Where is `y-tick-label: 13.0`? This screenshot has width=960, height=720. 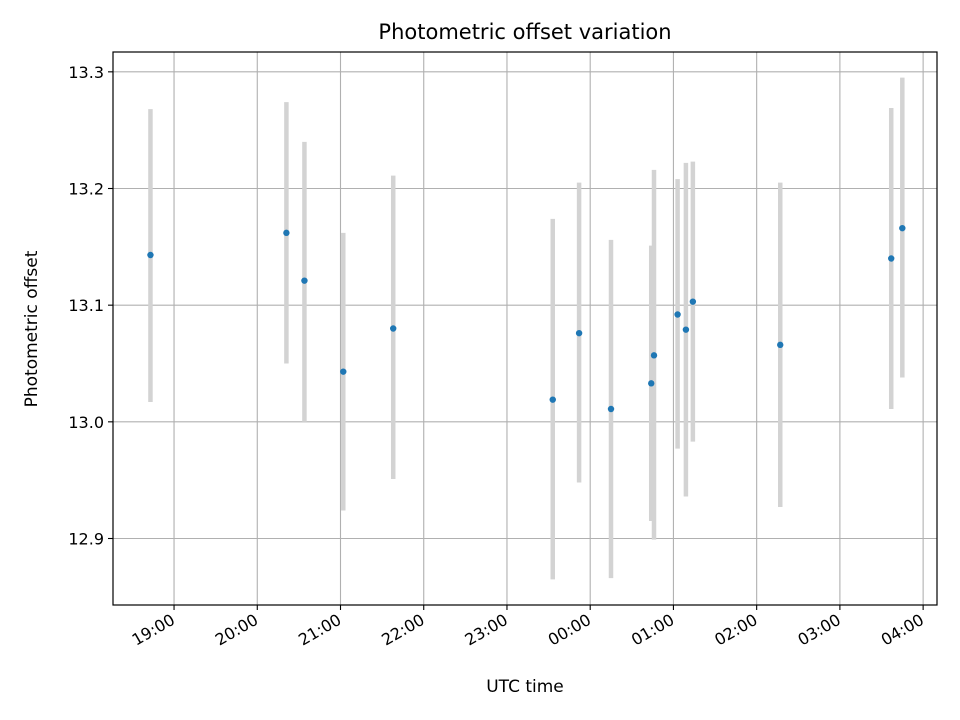
y-tick-label: 13.0 is located at coordinates (86, 422).